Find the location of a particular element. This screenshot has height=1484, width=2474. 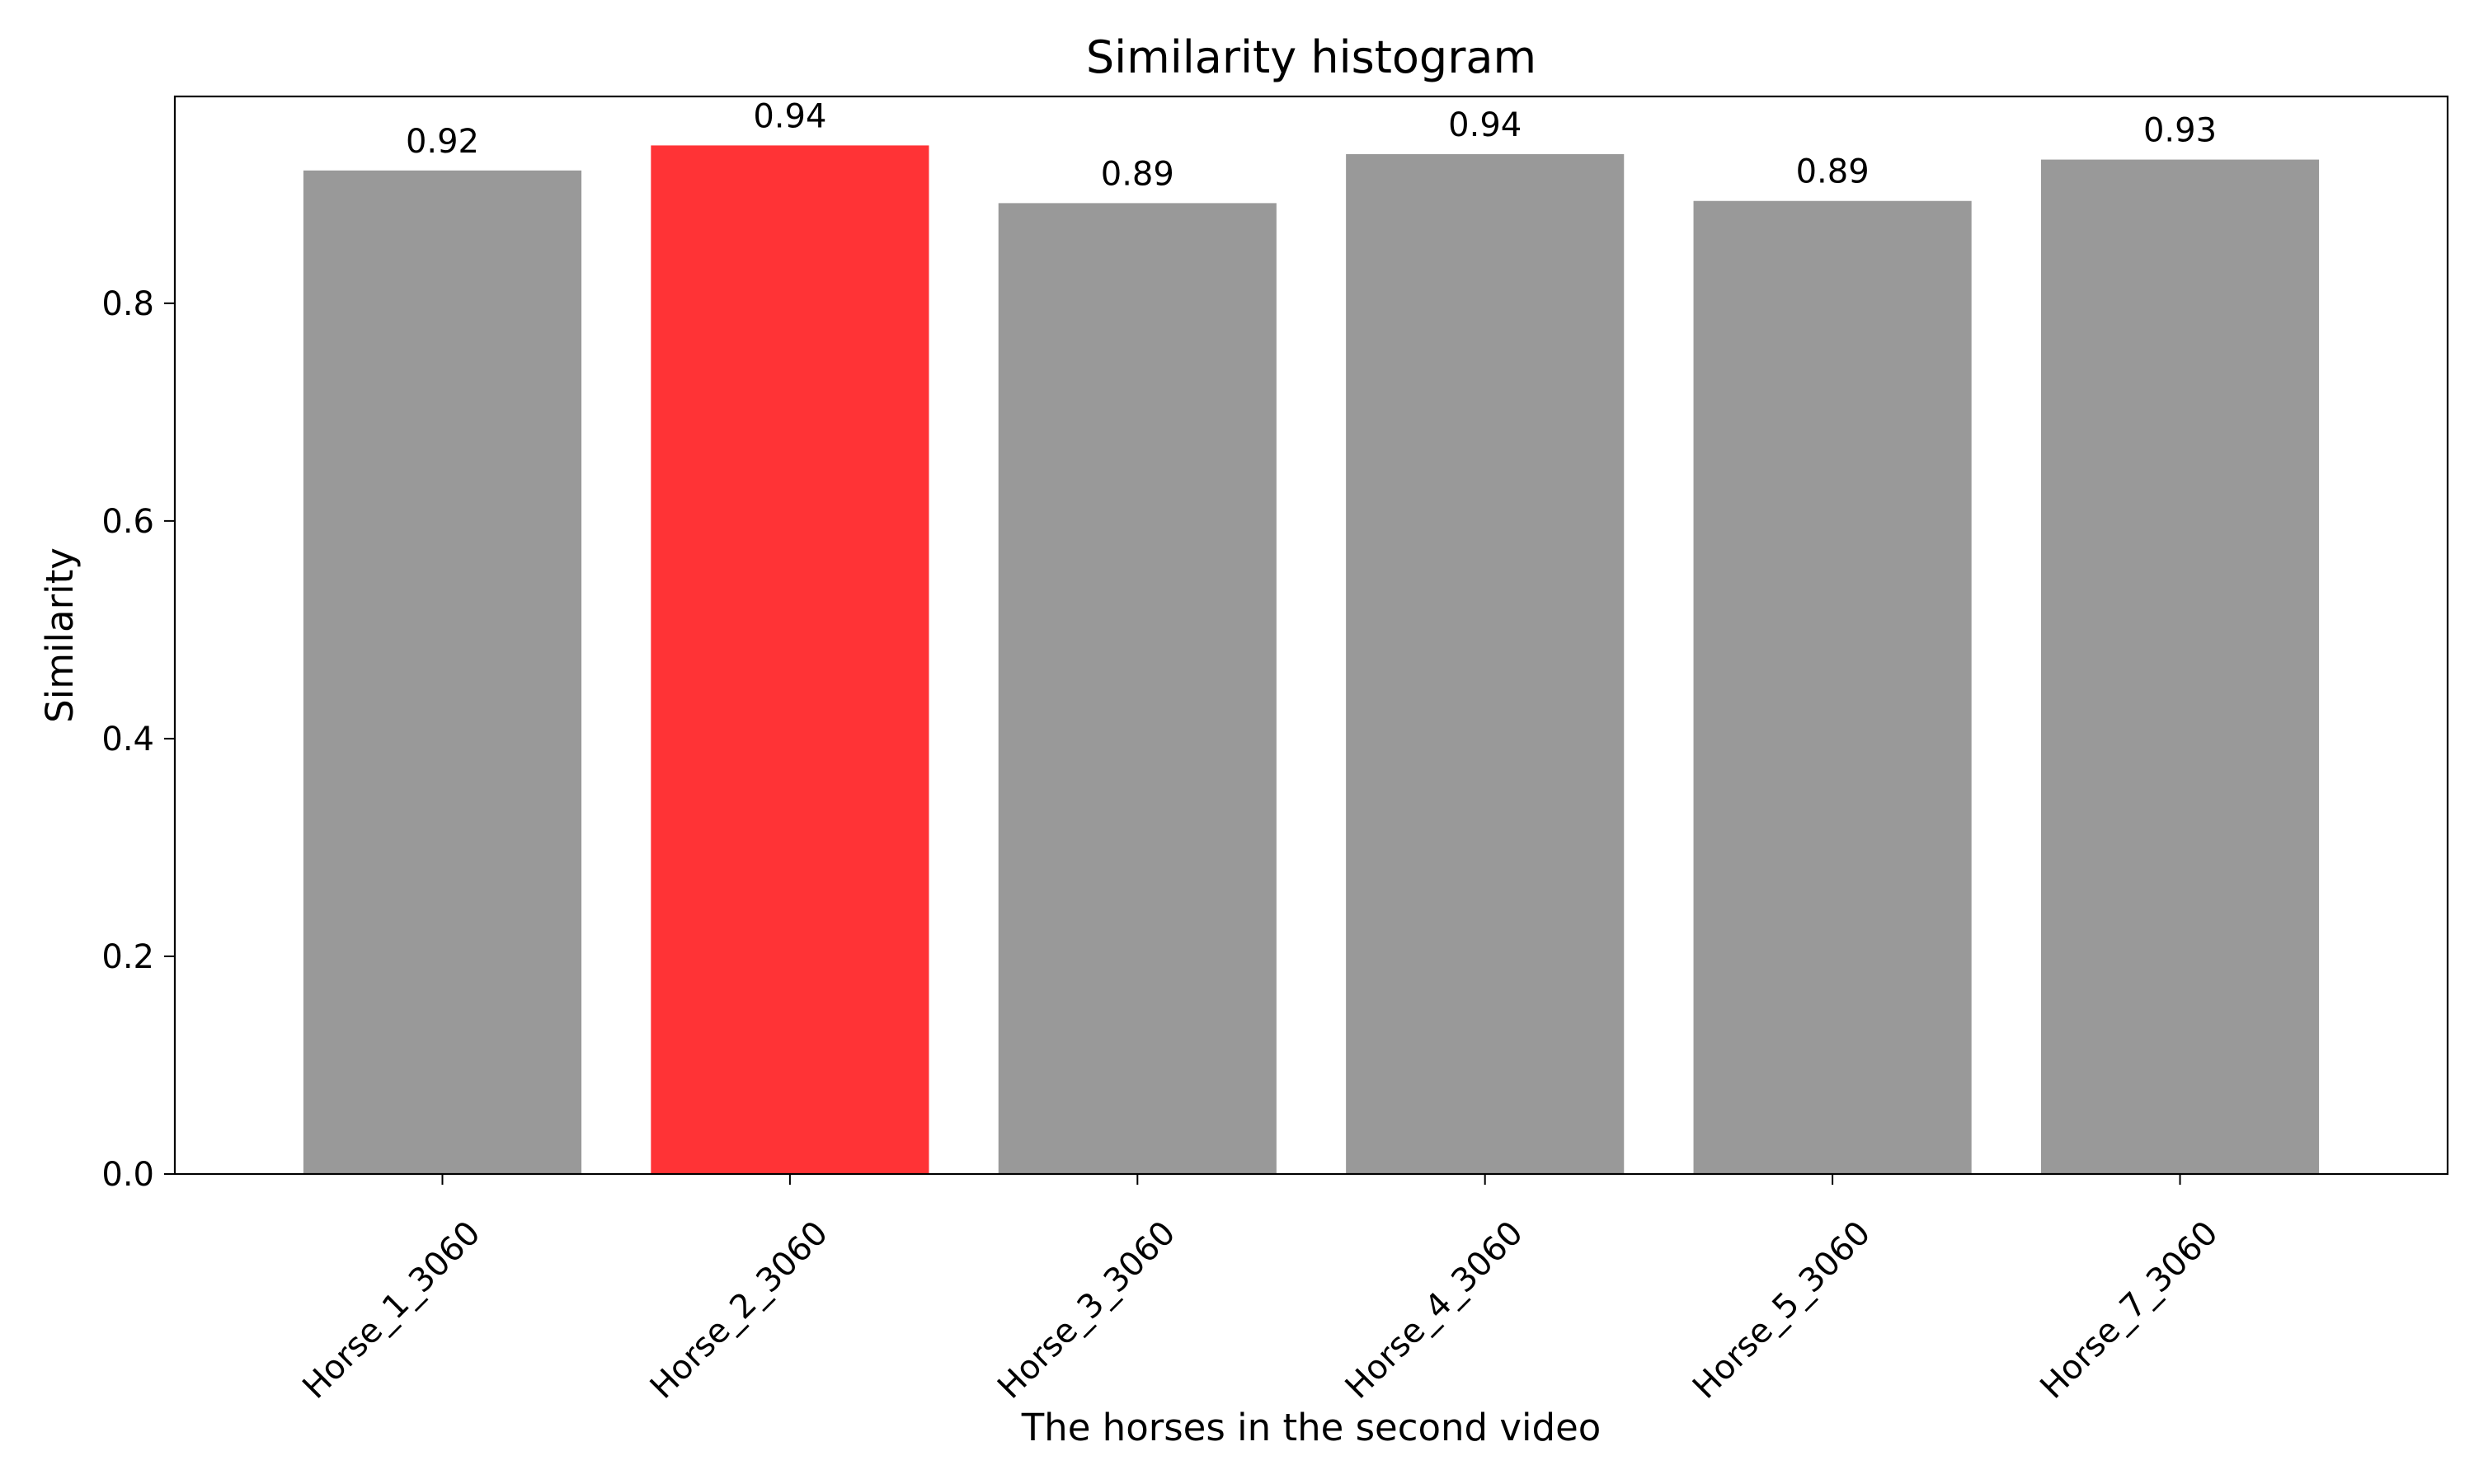

y-tick-label: 0.4 is located at coordinates (127, 739).